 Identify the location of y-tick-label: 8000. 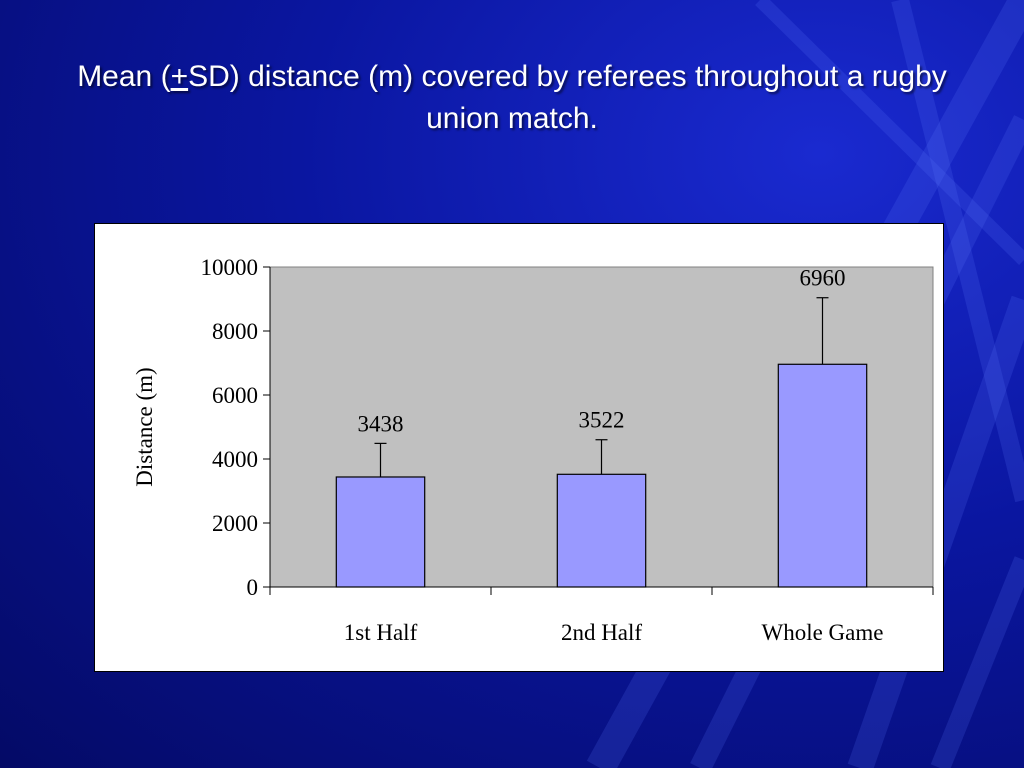
(235, 331).